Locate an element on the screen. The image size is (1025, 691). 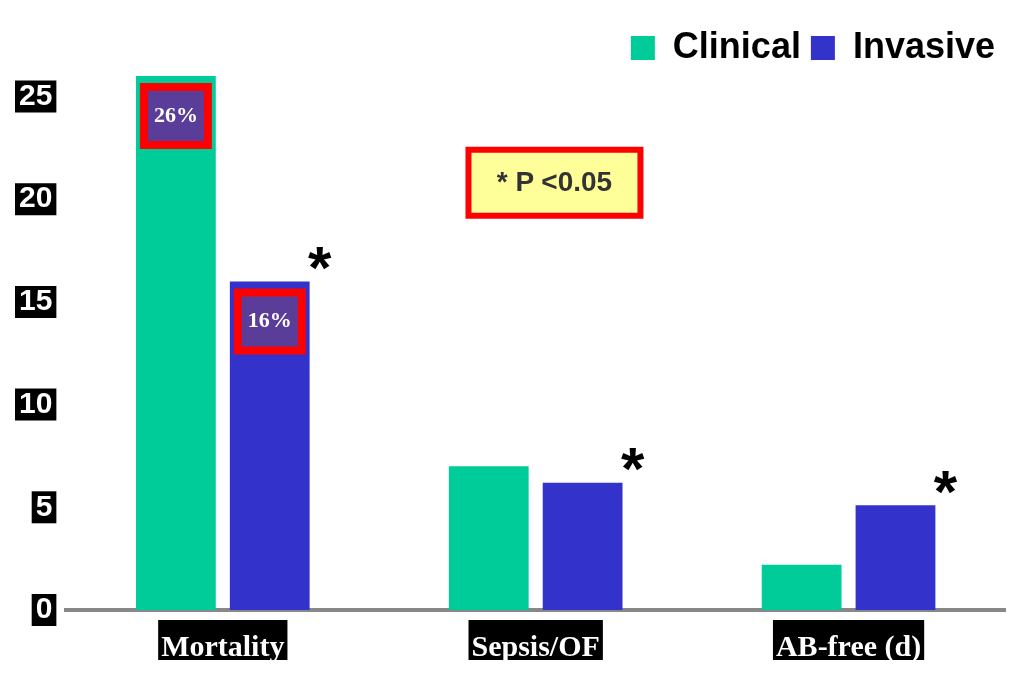
y-tick-label: 15 is located at coordinates (35, 300).